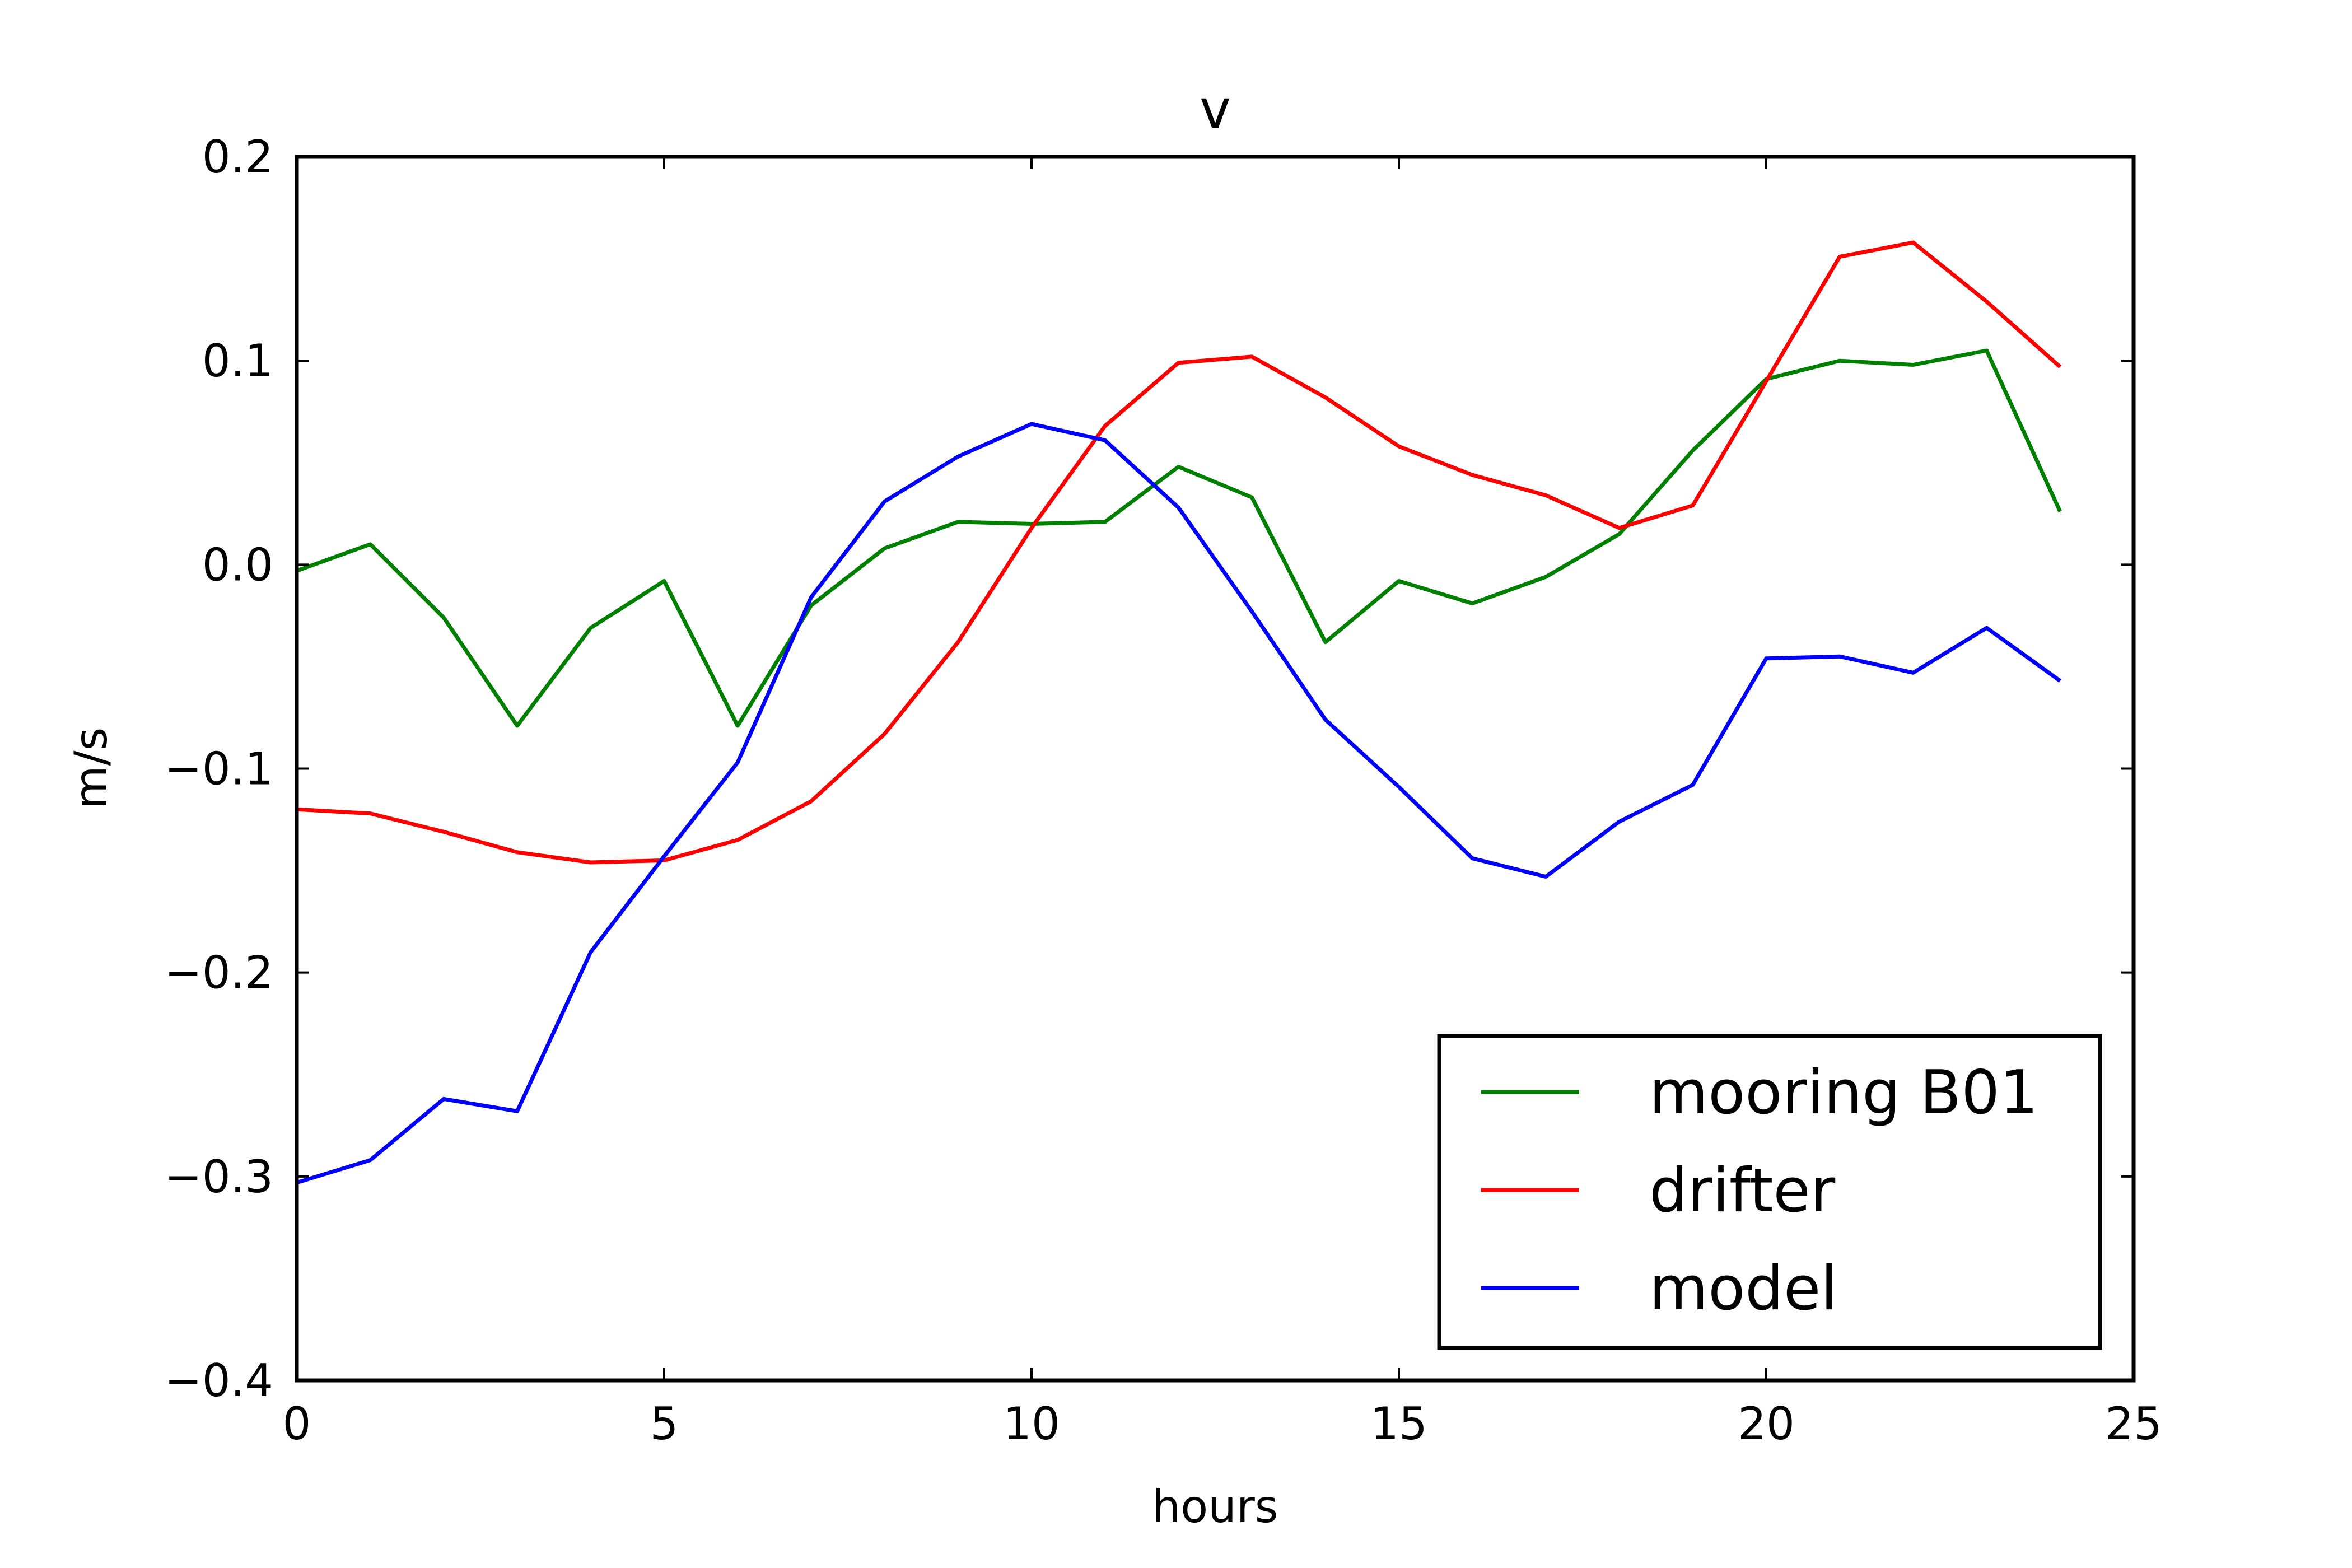 Image resolution: width=2352 pixels, height=1568 pixels. Describe the element at coordinates (1743, 1289) in the screenshot. I see `legend-label-2: model` at that location.